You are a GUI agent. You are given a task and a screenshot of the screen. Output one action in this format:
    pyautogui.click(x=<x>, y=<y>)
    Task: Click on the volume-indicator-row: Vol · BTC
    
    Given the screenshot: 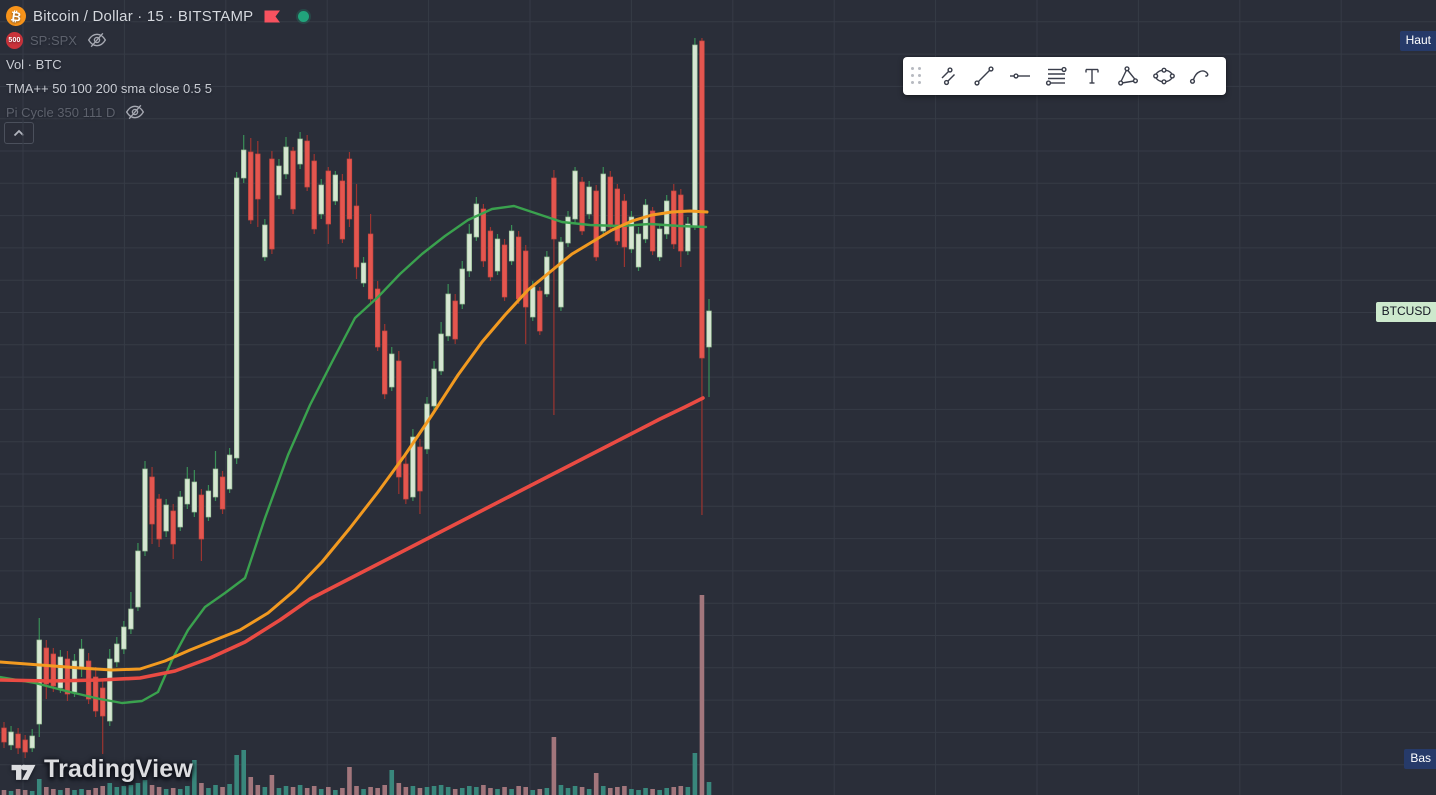 What is the action you would take?
    pyautogui.click(x=157, y=64)
    